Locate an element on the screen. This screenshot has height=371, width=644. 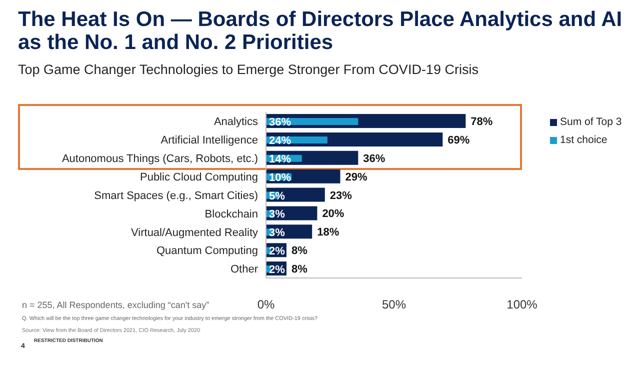
data-label: 69% is located at coordinates (459, 140).